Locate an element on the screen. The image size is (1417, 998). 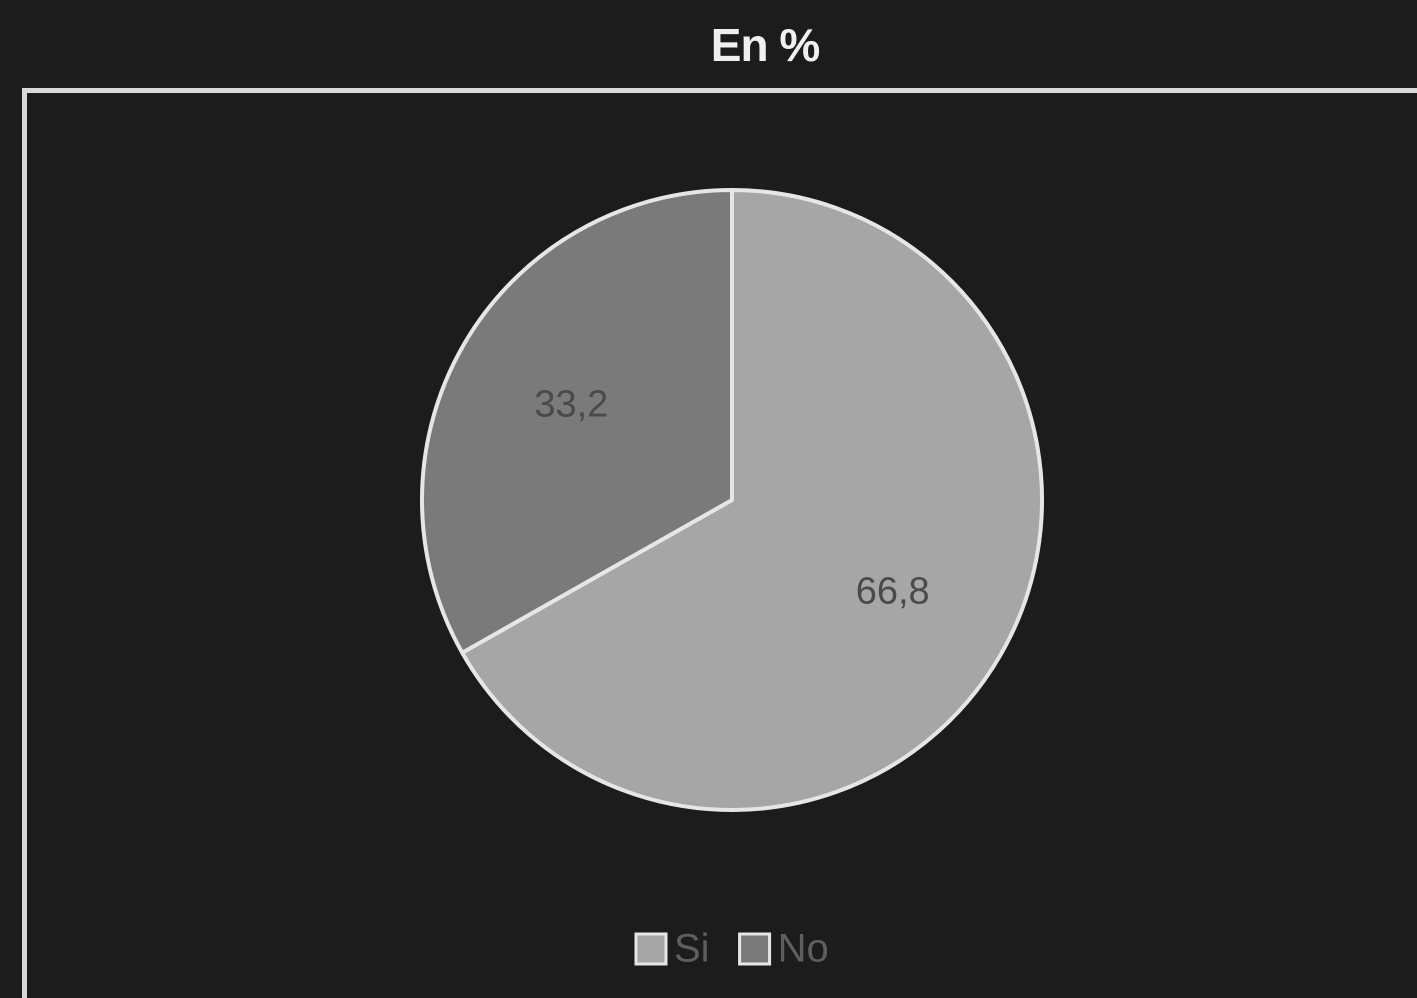
legend-swatch-si is located at coordinates (651, 949).